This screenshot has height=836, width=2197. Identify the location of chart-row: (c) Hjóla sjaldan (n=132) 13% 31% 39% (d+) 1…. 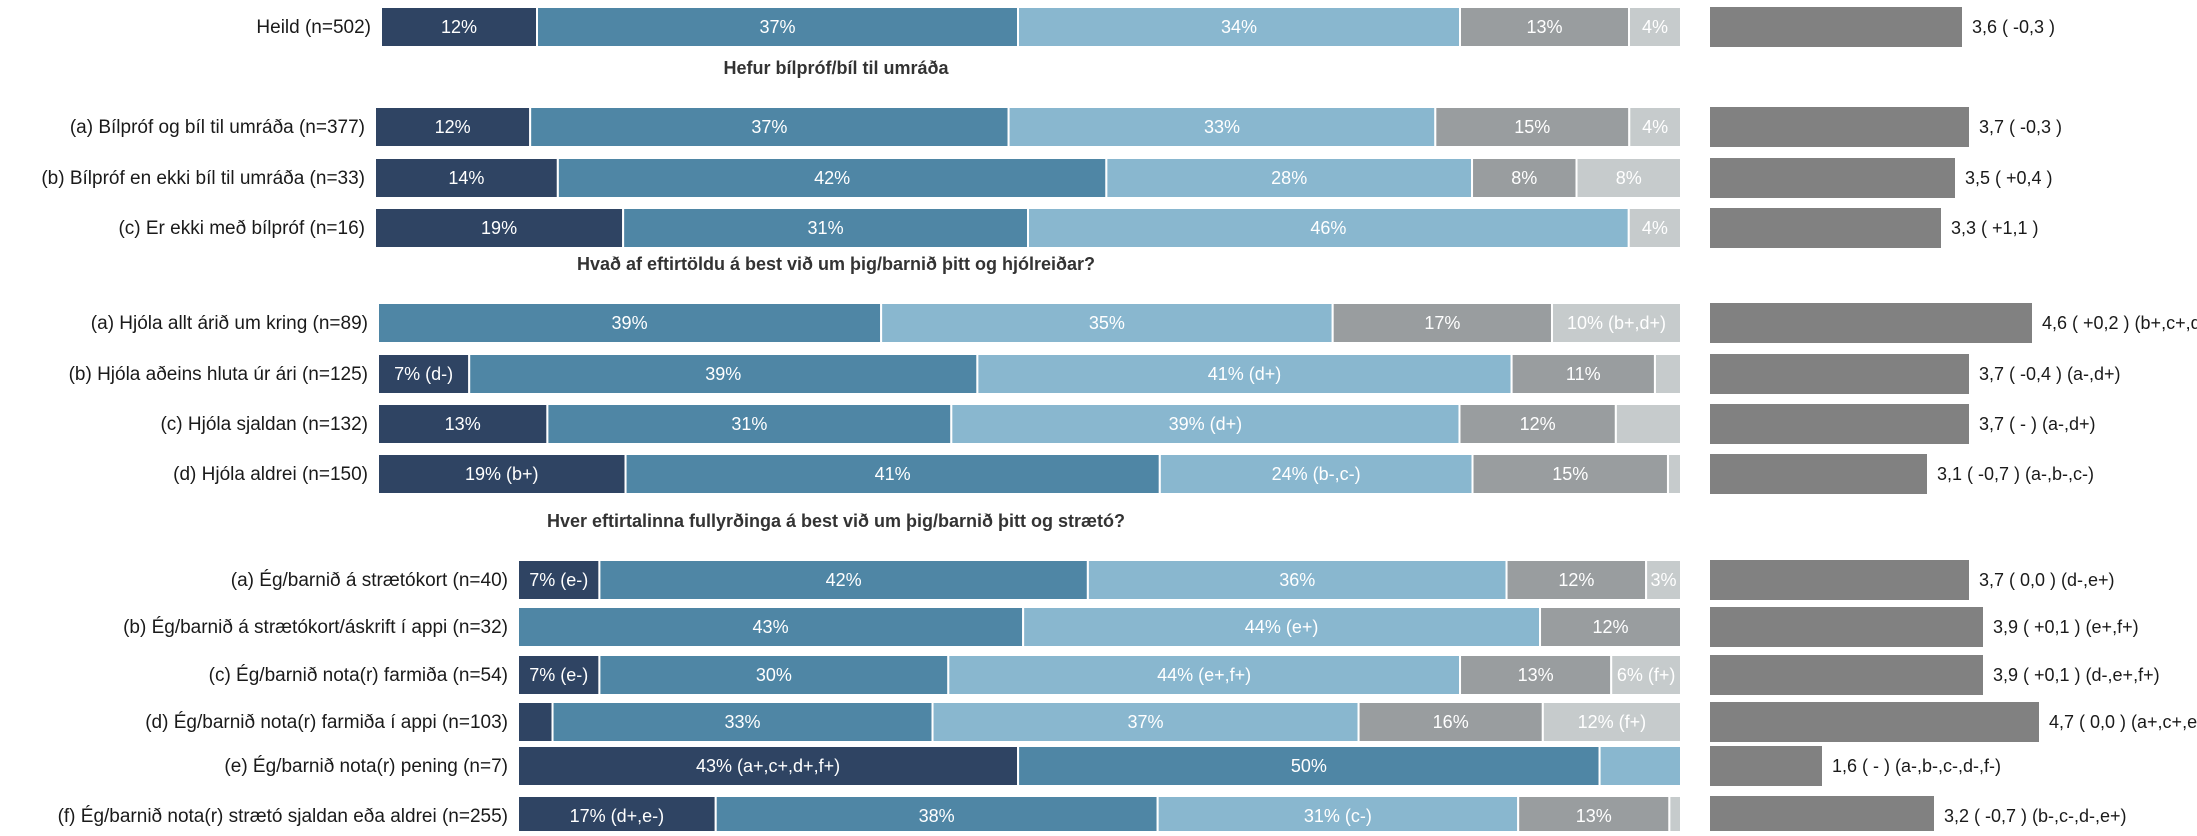
(1128, 424).